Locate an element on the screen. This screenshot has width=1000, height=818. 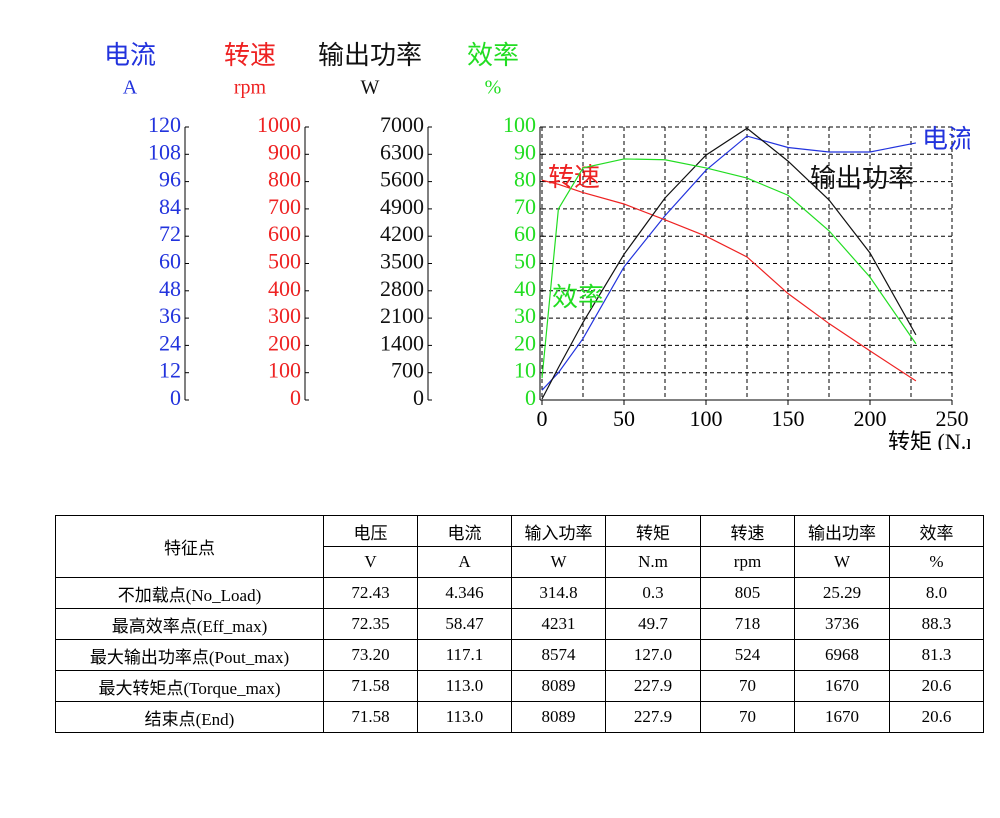
row-label: 最大输出功率点(Pout_max) is located at coordinates (189, 655).